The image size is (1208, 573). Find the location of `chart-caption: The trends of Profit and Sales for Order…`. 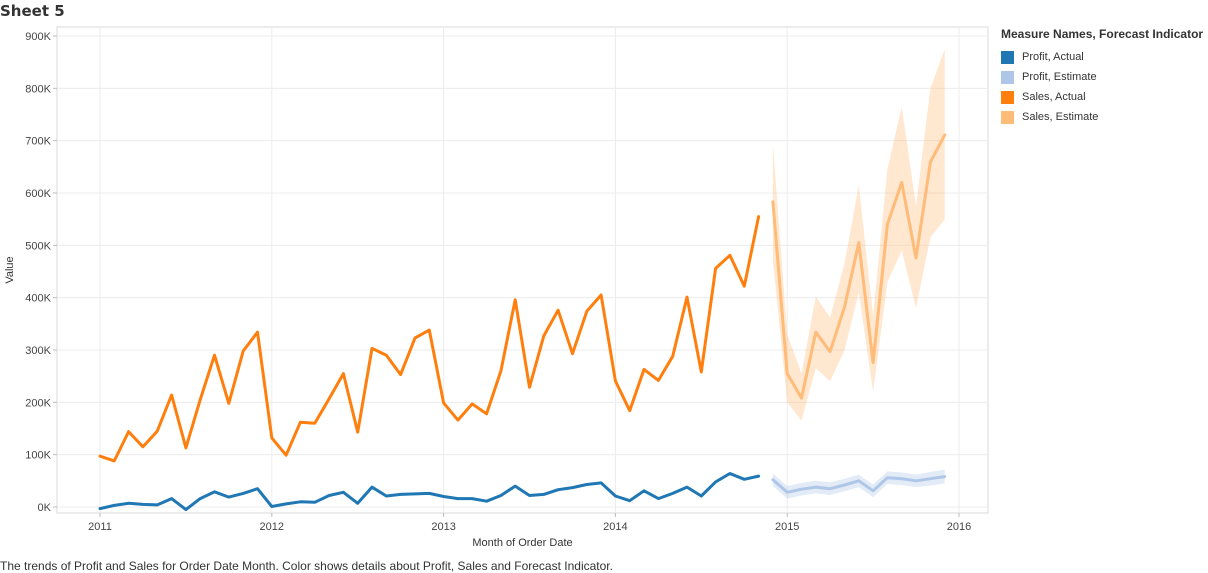

chart-caption: The trends of Profit and Sales for Order… is located at coordinates (306, 566).